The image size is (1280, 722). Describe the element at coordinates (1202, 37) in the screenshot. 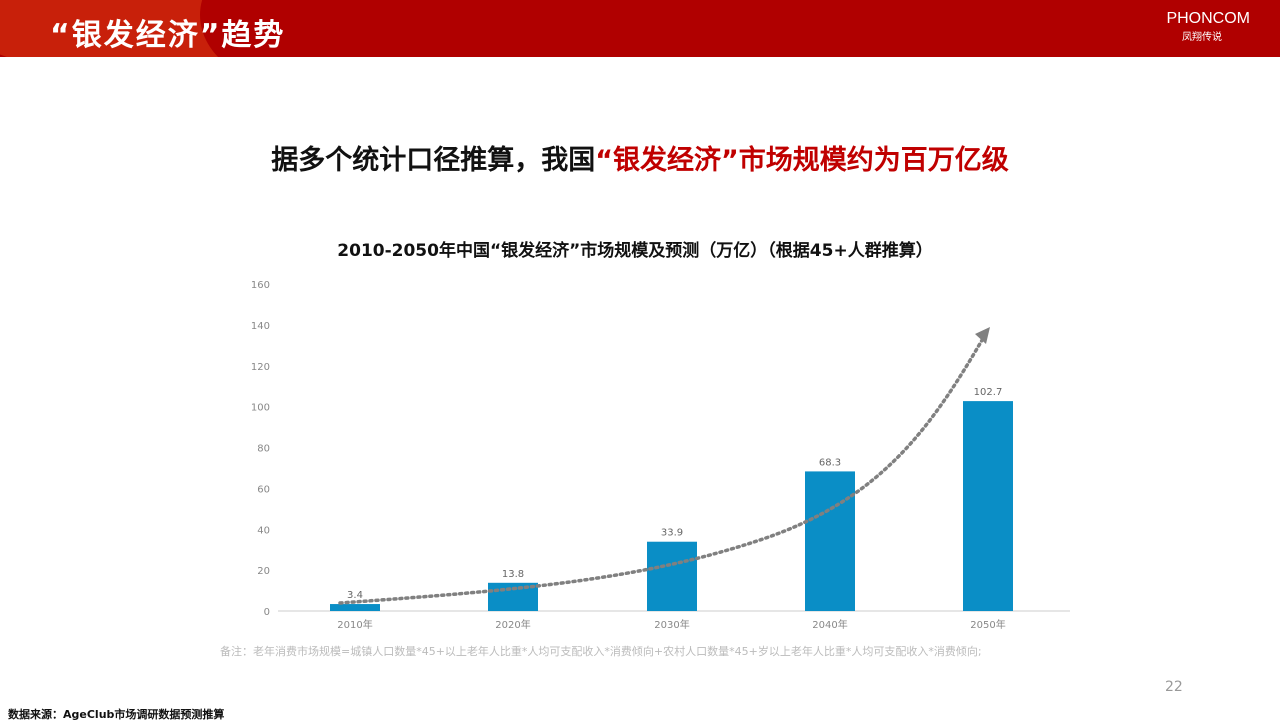

I see `logo-sub: 凤翔传说` at that location.